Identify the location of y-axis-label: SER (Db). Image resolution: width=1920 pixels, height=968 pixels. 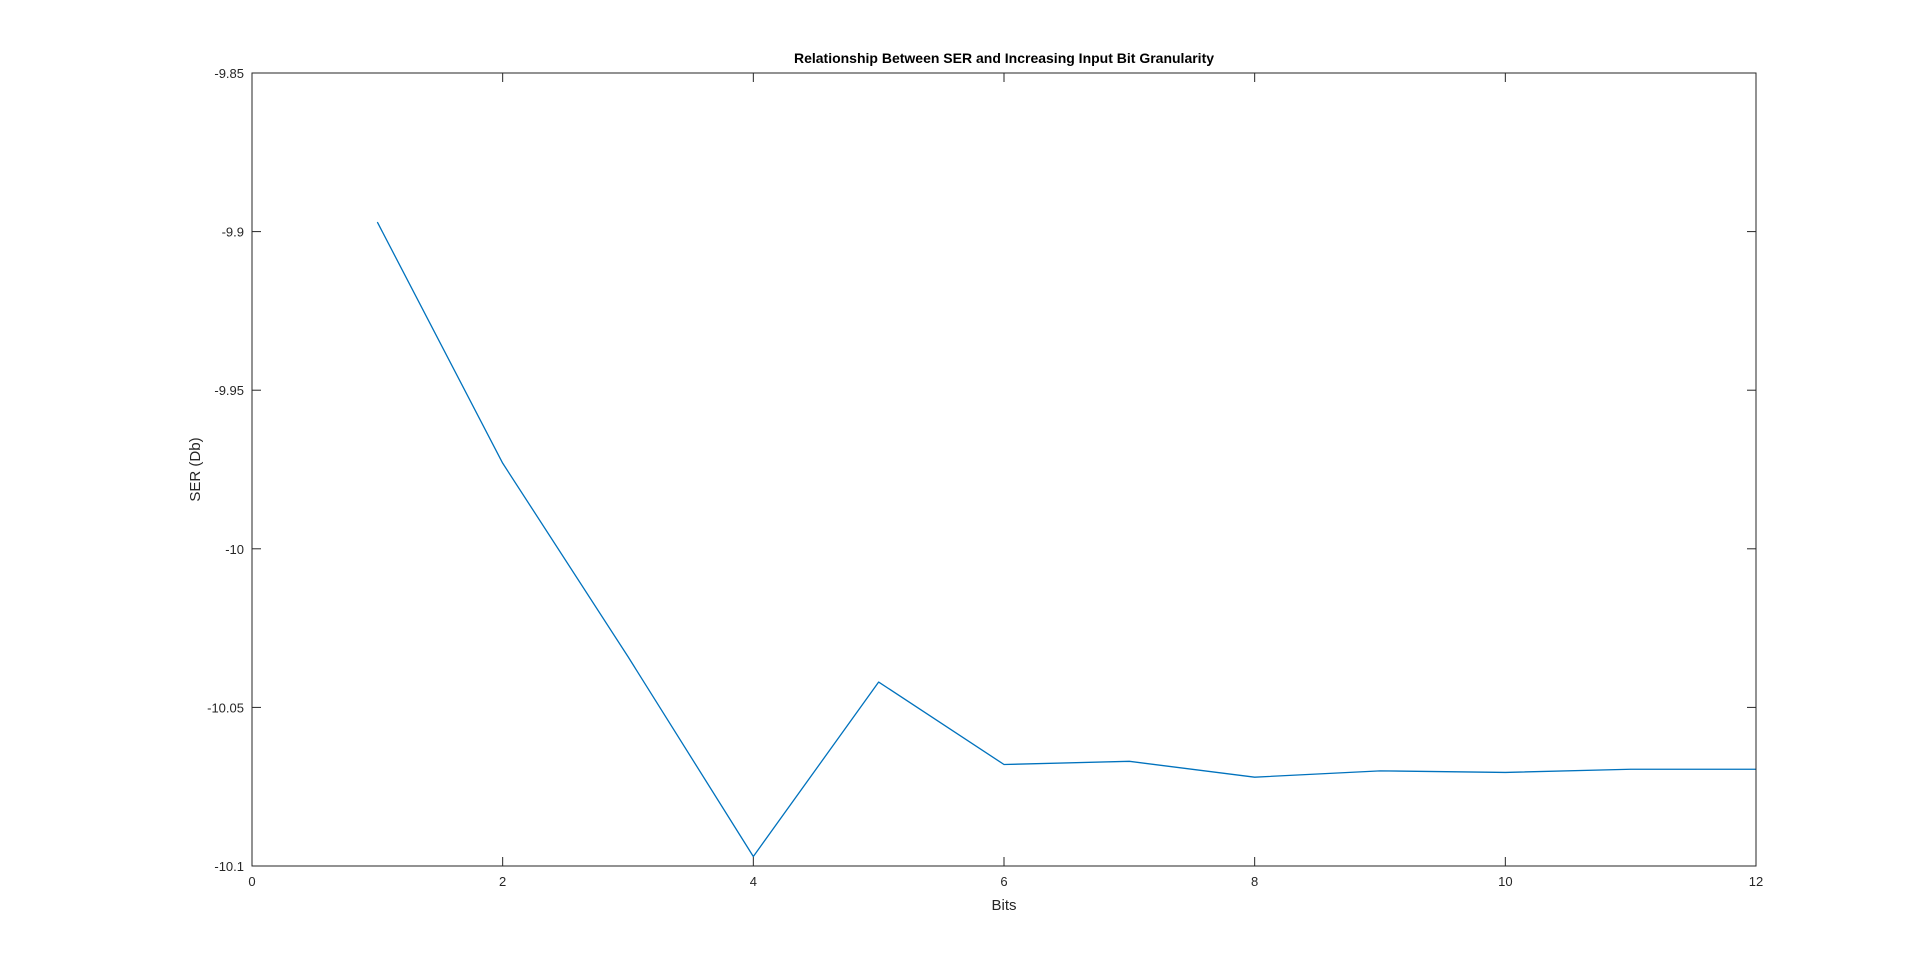
(195, 469).